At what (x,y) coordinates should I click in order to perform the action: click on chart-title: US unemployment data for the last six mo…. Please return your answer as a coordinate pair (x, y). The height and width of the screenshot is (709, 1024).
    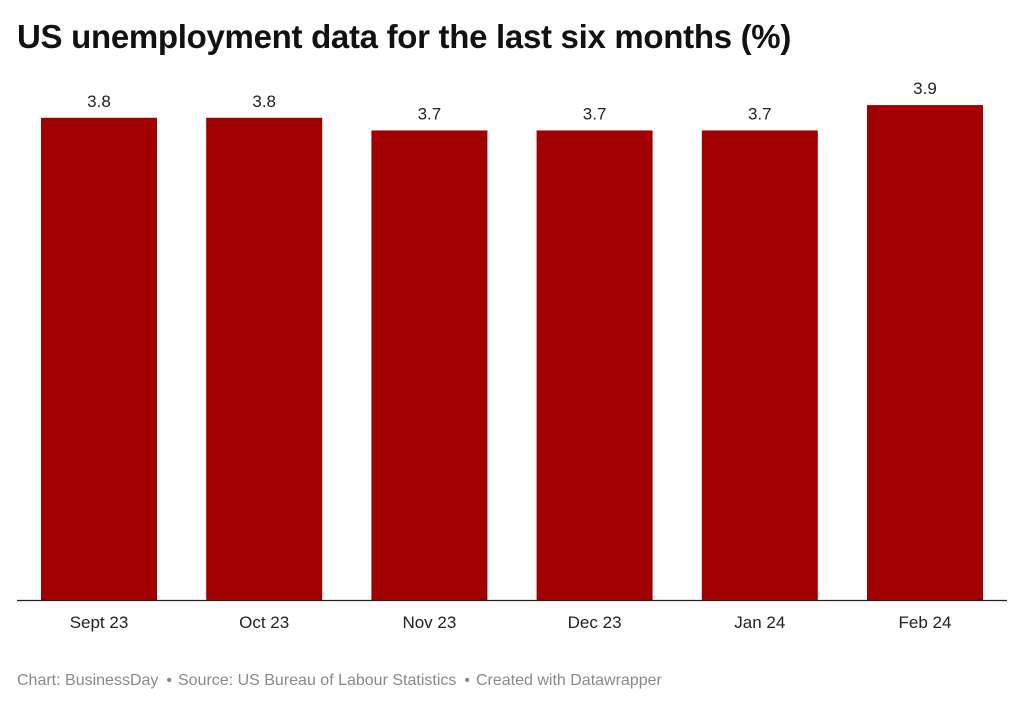
    Looking at the image, I should click on (404, 36).